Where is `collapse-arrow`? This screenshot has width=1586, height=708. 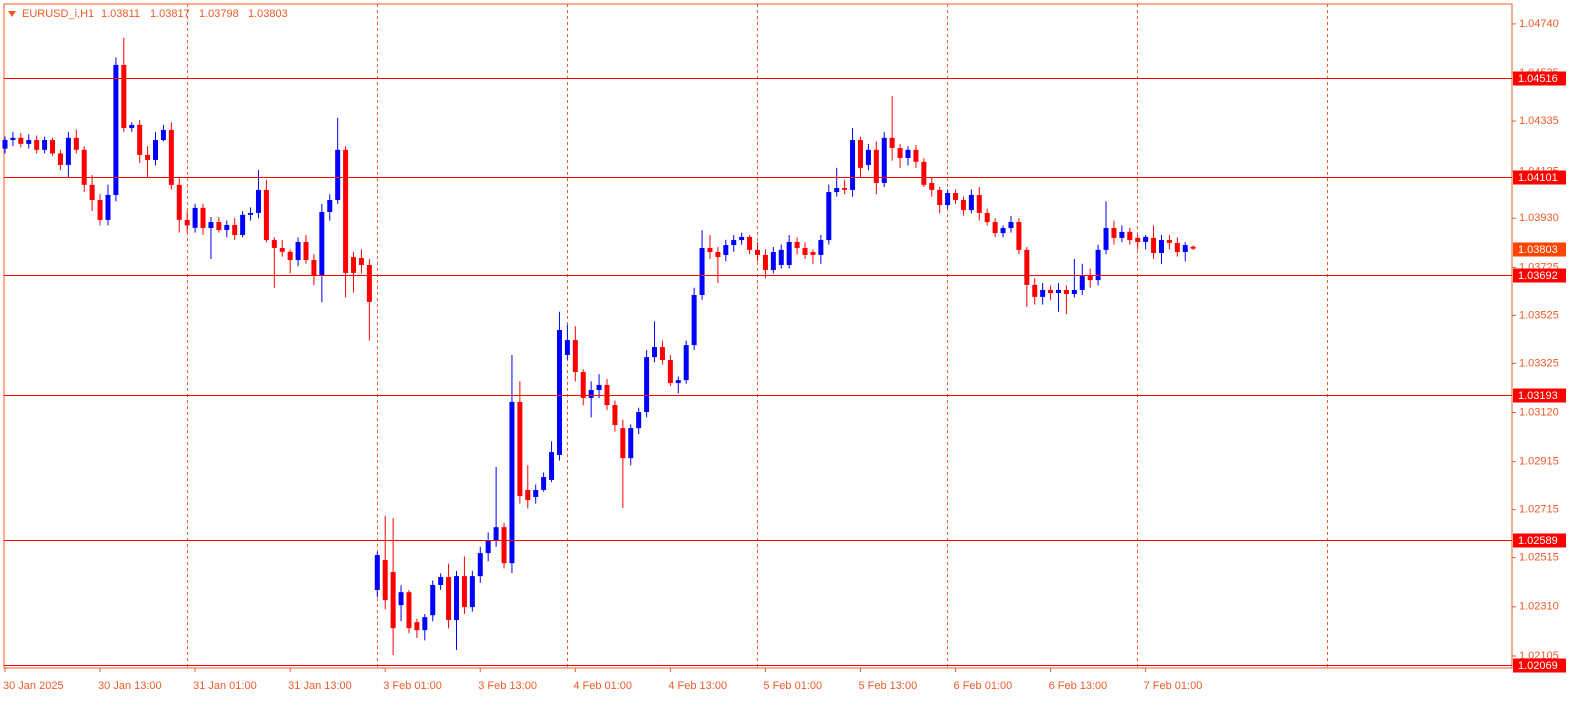 collapse-arrow is located at coordinates (12, 14).